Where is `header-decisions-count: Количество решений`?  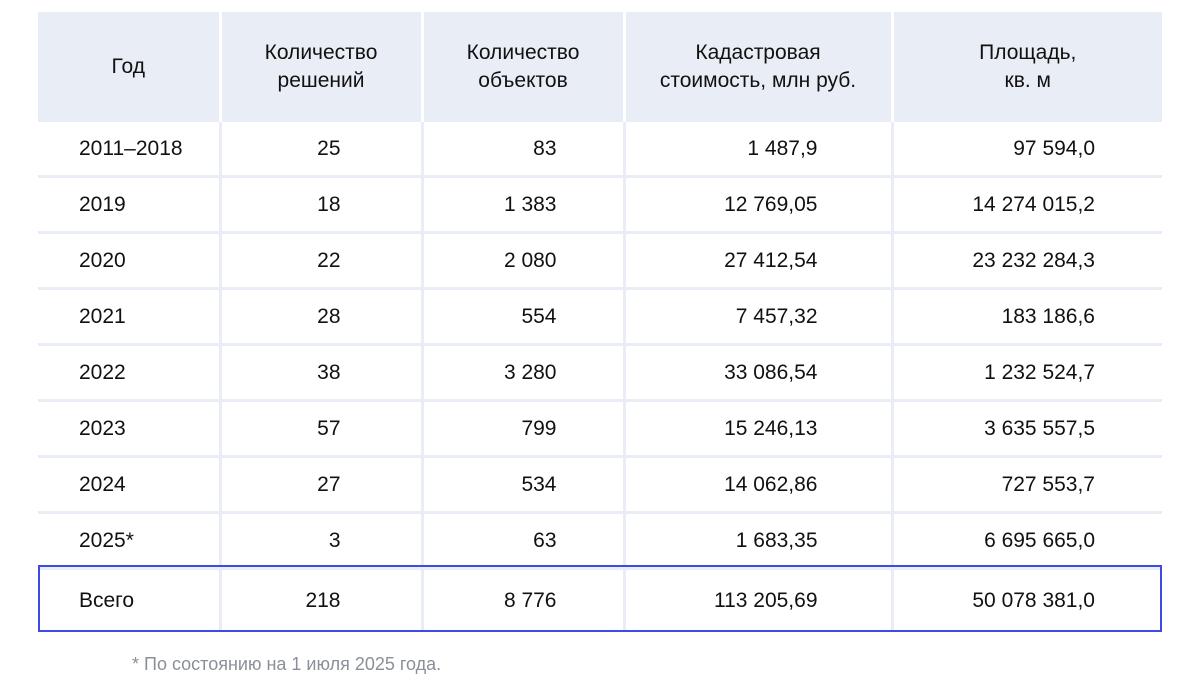
header-decisions-count: Количество решений is located at coordinates (322, 67).